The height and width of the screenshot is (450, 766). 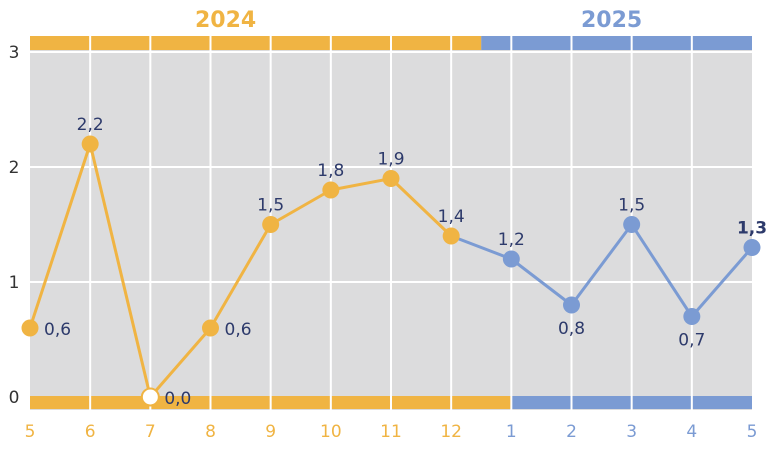 I want to click on year-band-top-2024, so click(x=256, y=43).